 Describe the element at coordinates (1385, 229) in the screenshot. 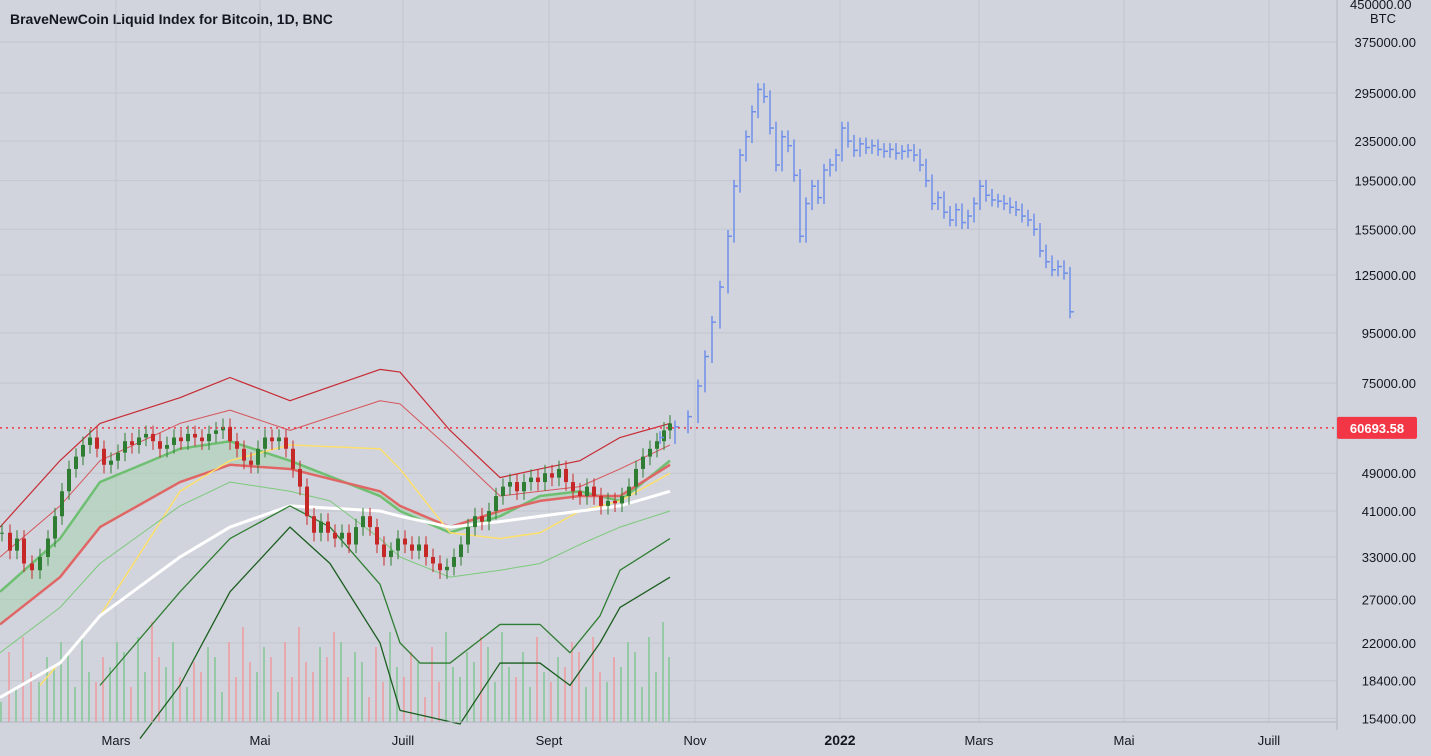

I see `y-tick-label: 155000.00` at that location.